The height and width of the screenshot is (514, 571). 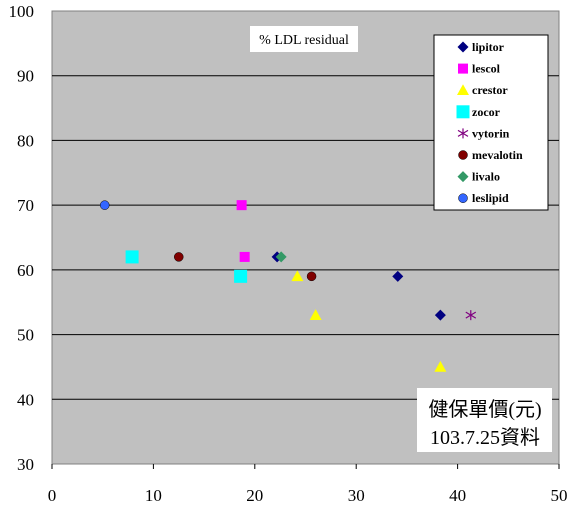 I want to click on y-tick-label: 80, so click(x=25, y=140).